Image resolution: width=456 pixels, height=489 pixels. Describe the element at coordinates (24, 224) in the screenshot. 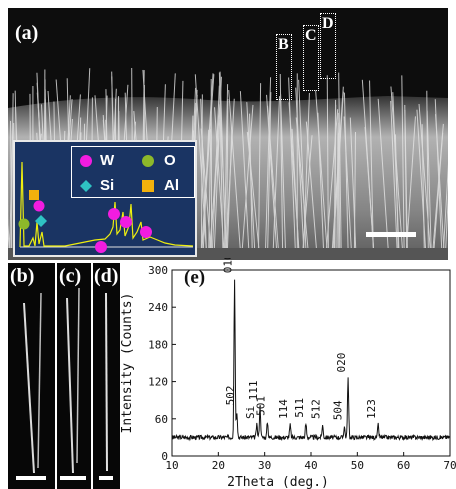

I see `eds-o-marker` at that location.